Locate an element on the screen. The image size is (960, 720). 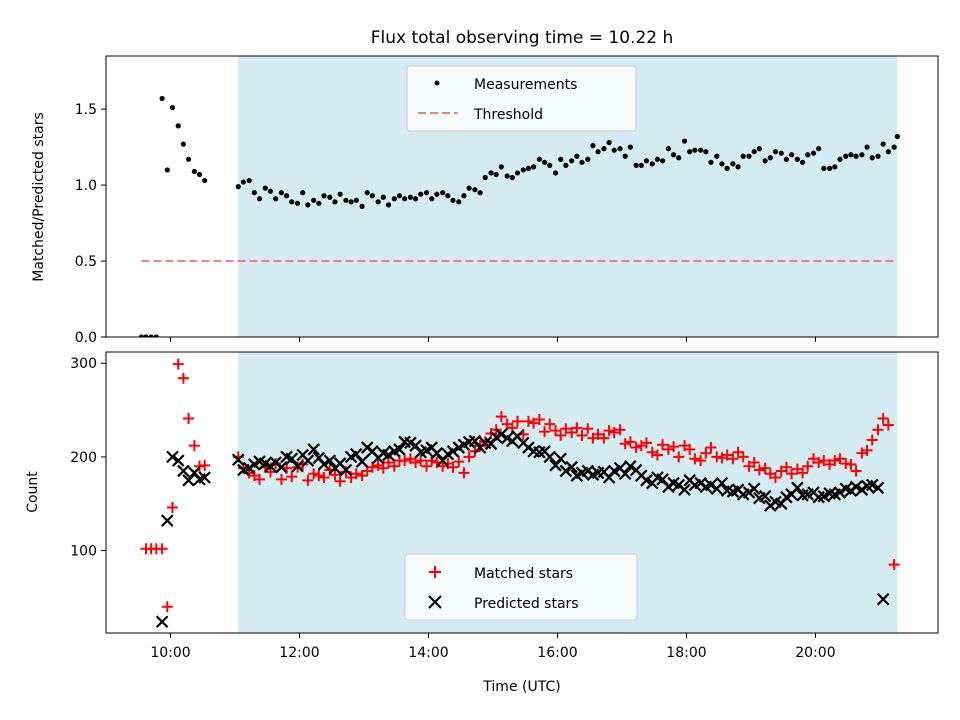
x-tick-label: 20:00 is located at coordinates (815, 653).